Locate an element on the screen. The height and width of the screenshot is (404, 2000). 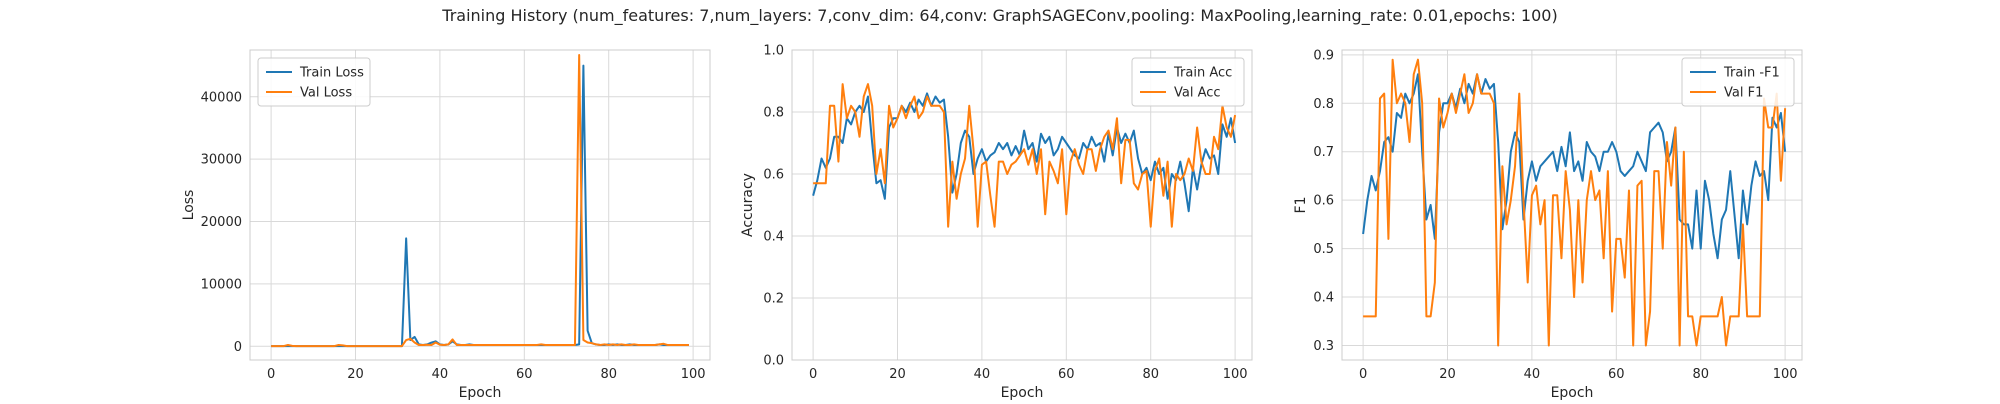
y-tick-label: 0 is located at coordinates (238, 347).